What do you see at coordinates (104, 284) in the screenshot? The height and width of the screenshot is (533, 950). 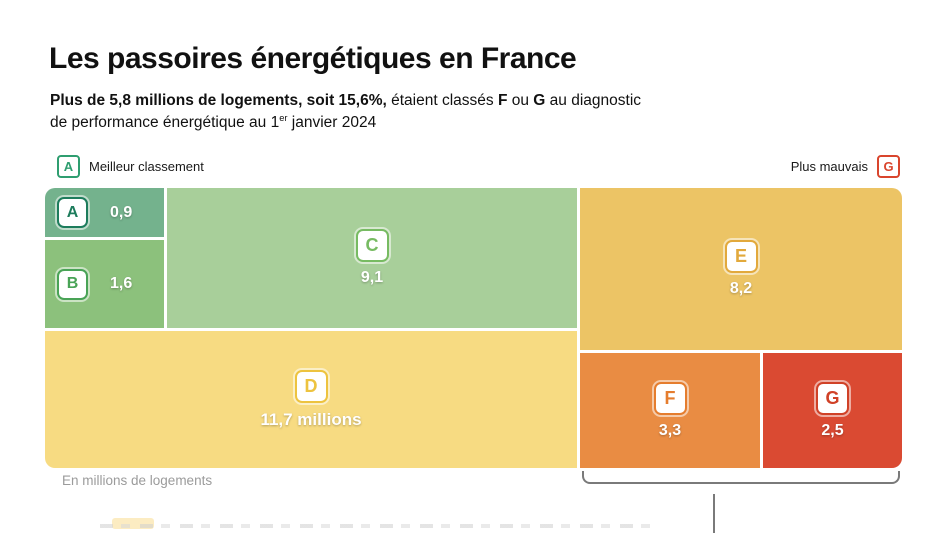 I see `treemap-cell-b: B 1,6` at bounding box center [104, 284].